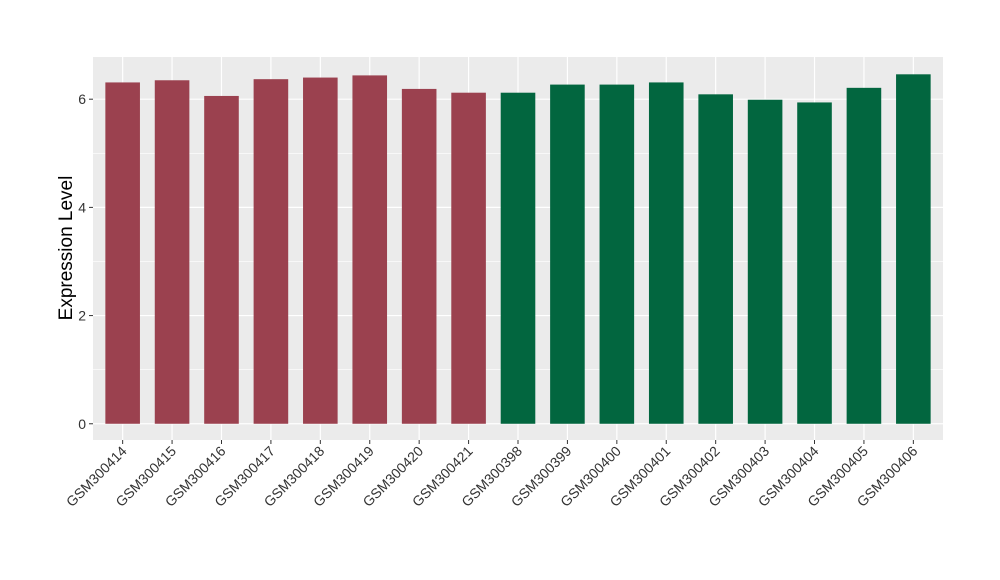 This screenshot has width=1000, height=580. I want to click on bar-GSM300399, so click(567, 254).